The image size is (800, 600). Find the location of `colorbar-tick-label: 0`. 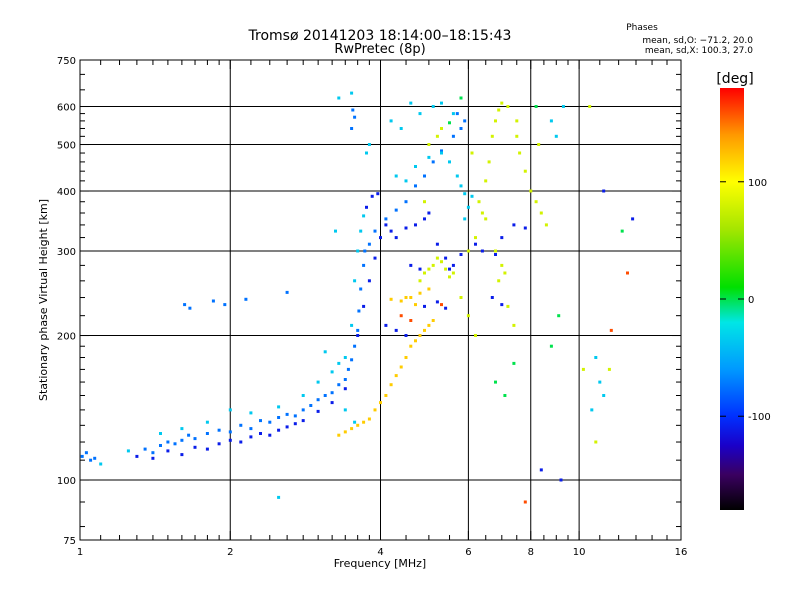

colorbar-tick-label: 0 is located at coordinates (751, 300).